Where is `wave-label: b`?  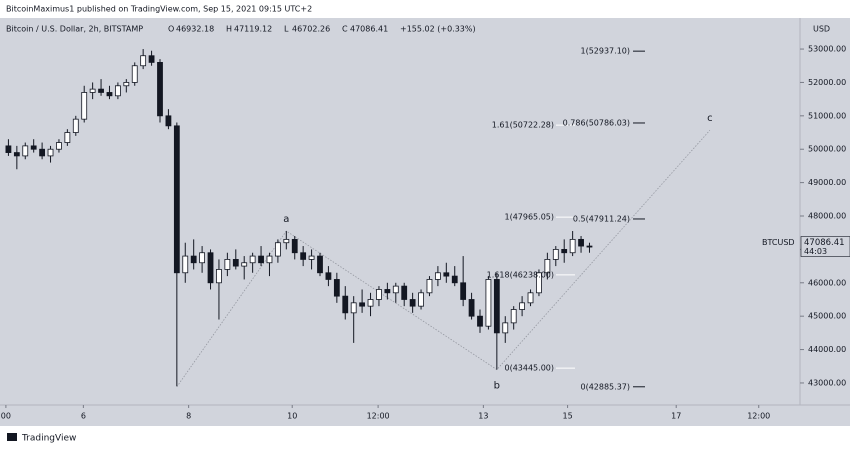
wave-label: b is located at coordinates (497, 386).